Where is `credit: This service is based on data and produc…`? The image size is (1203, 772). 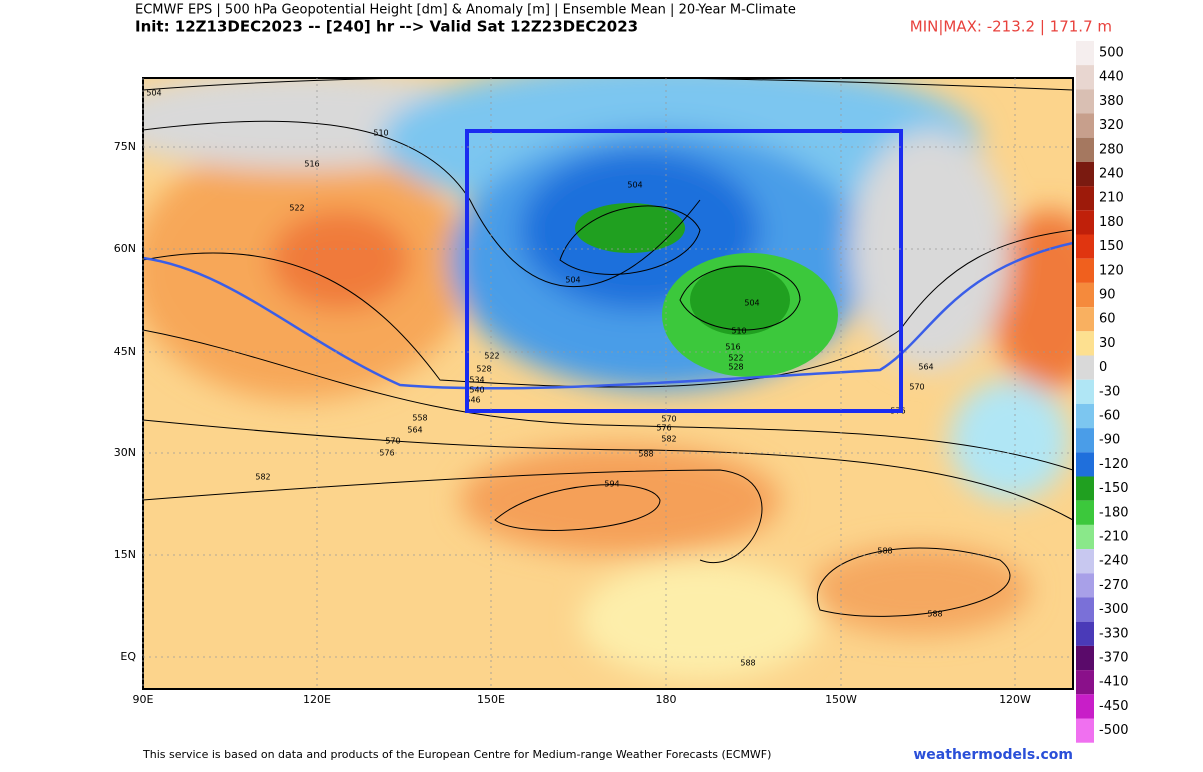 credit: This service is based on data and produc… is located at coordinates (456, 754).